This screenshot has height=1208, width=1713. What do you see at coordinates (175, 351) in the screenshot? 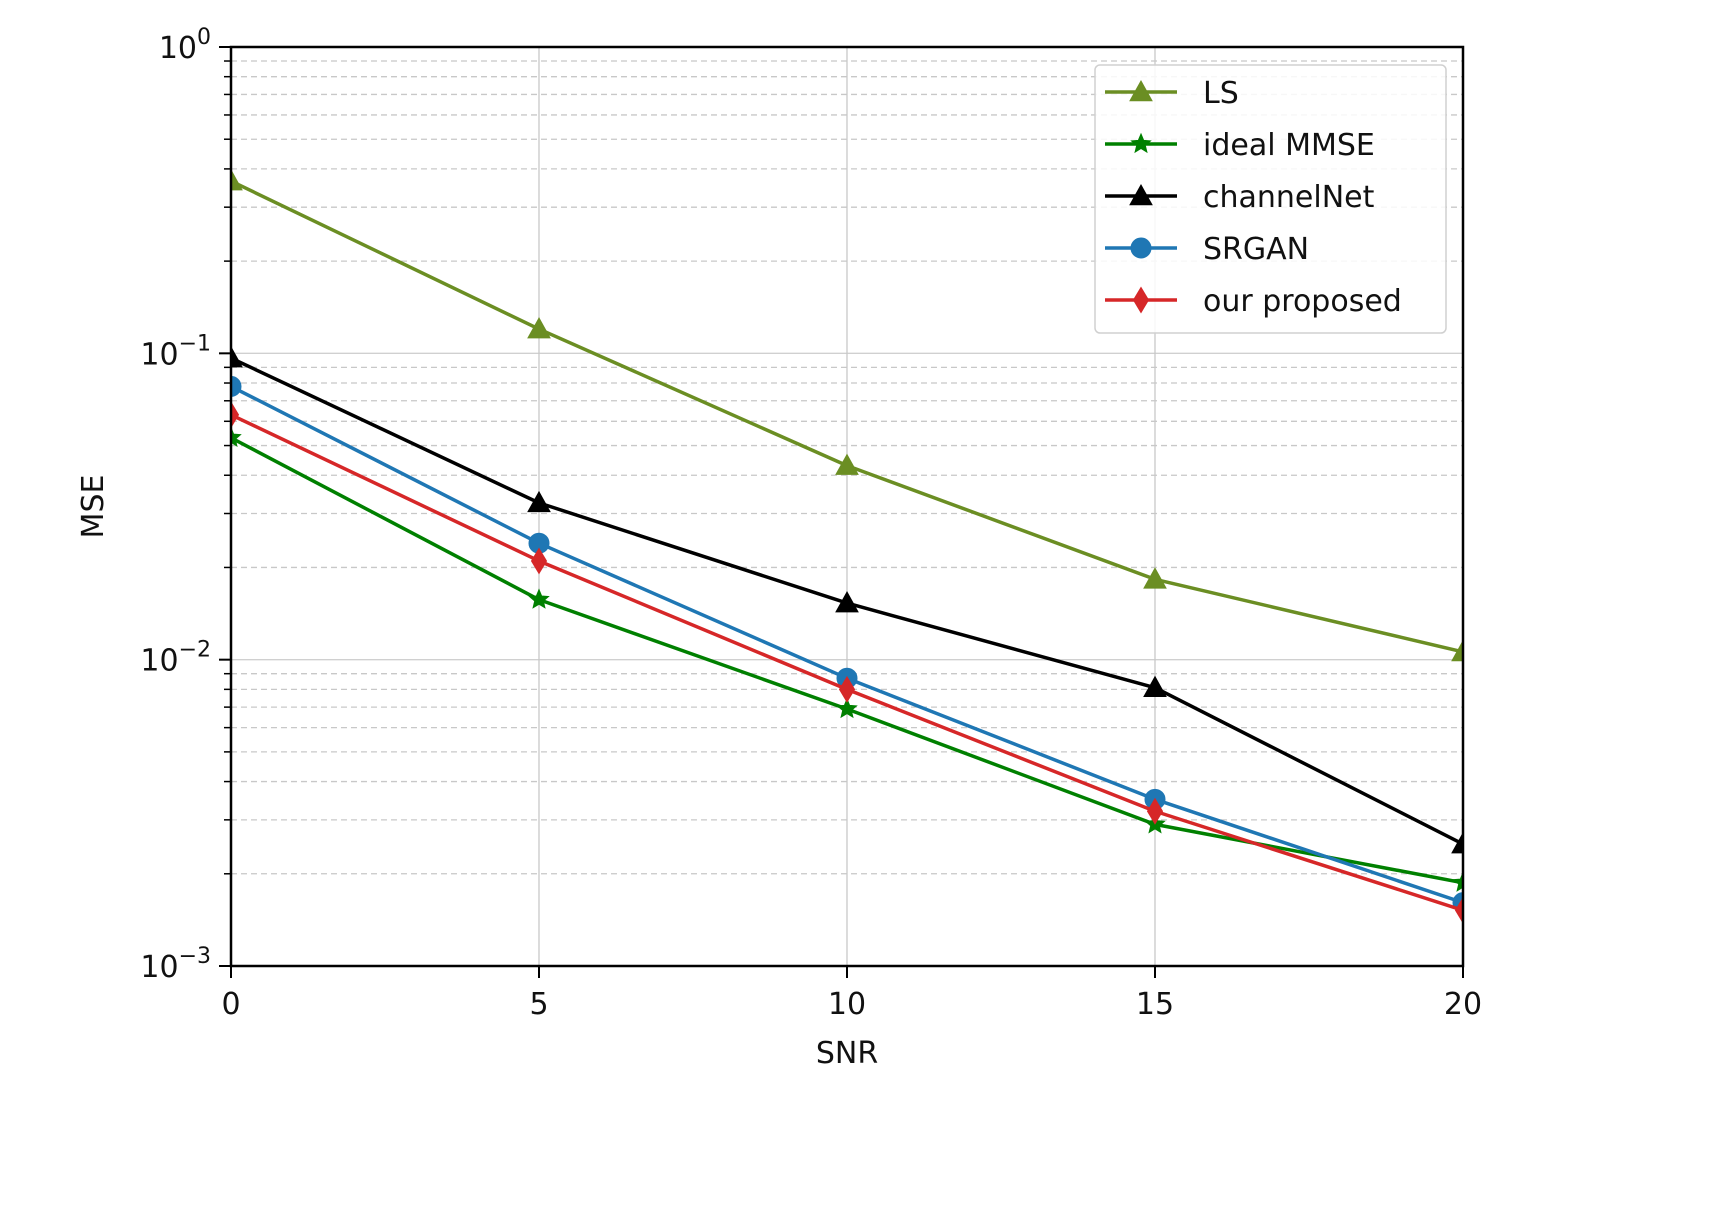
I see `y-tick-label: 10⁻¹` at bounding box center [175, 351].